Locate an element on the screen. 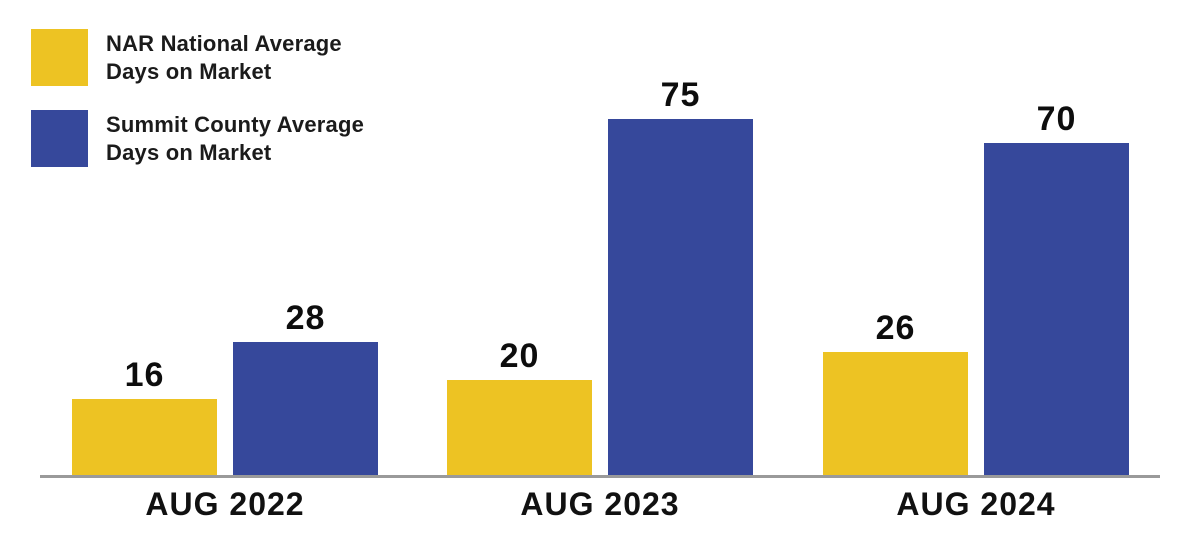  bar-value-label: 16 is located at coordinates (144, 375).